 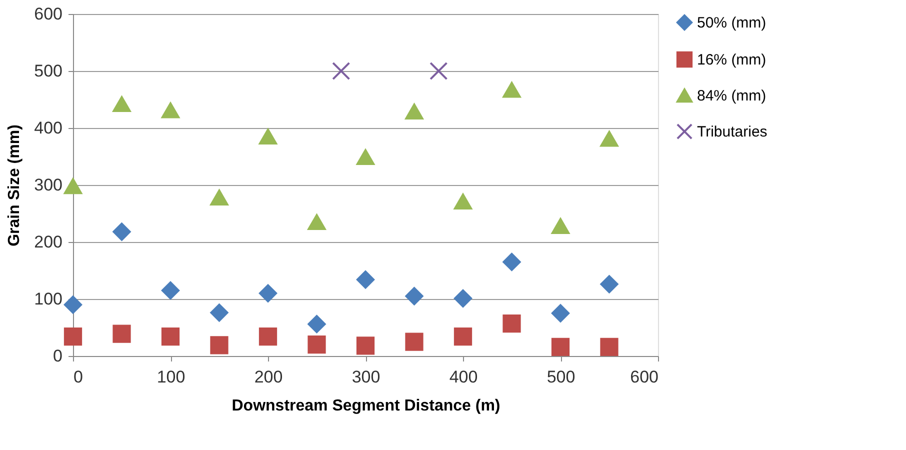 I want to click on y-tick-label: 200, so click(x=48, y=242).